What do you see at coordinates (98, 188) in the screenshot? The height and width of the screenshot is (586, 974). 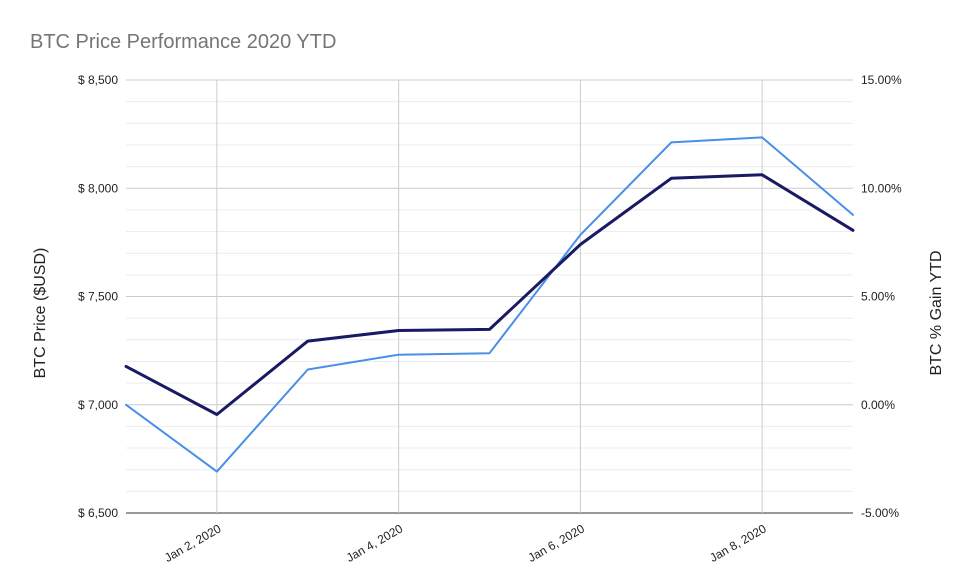 I see `left-tick-label: $ 8,000` at bounding box center [98, 188].